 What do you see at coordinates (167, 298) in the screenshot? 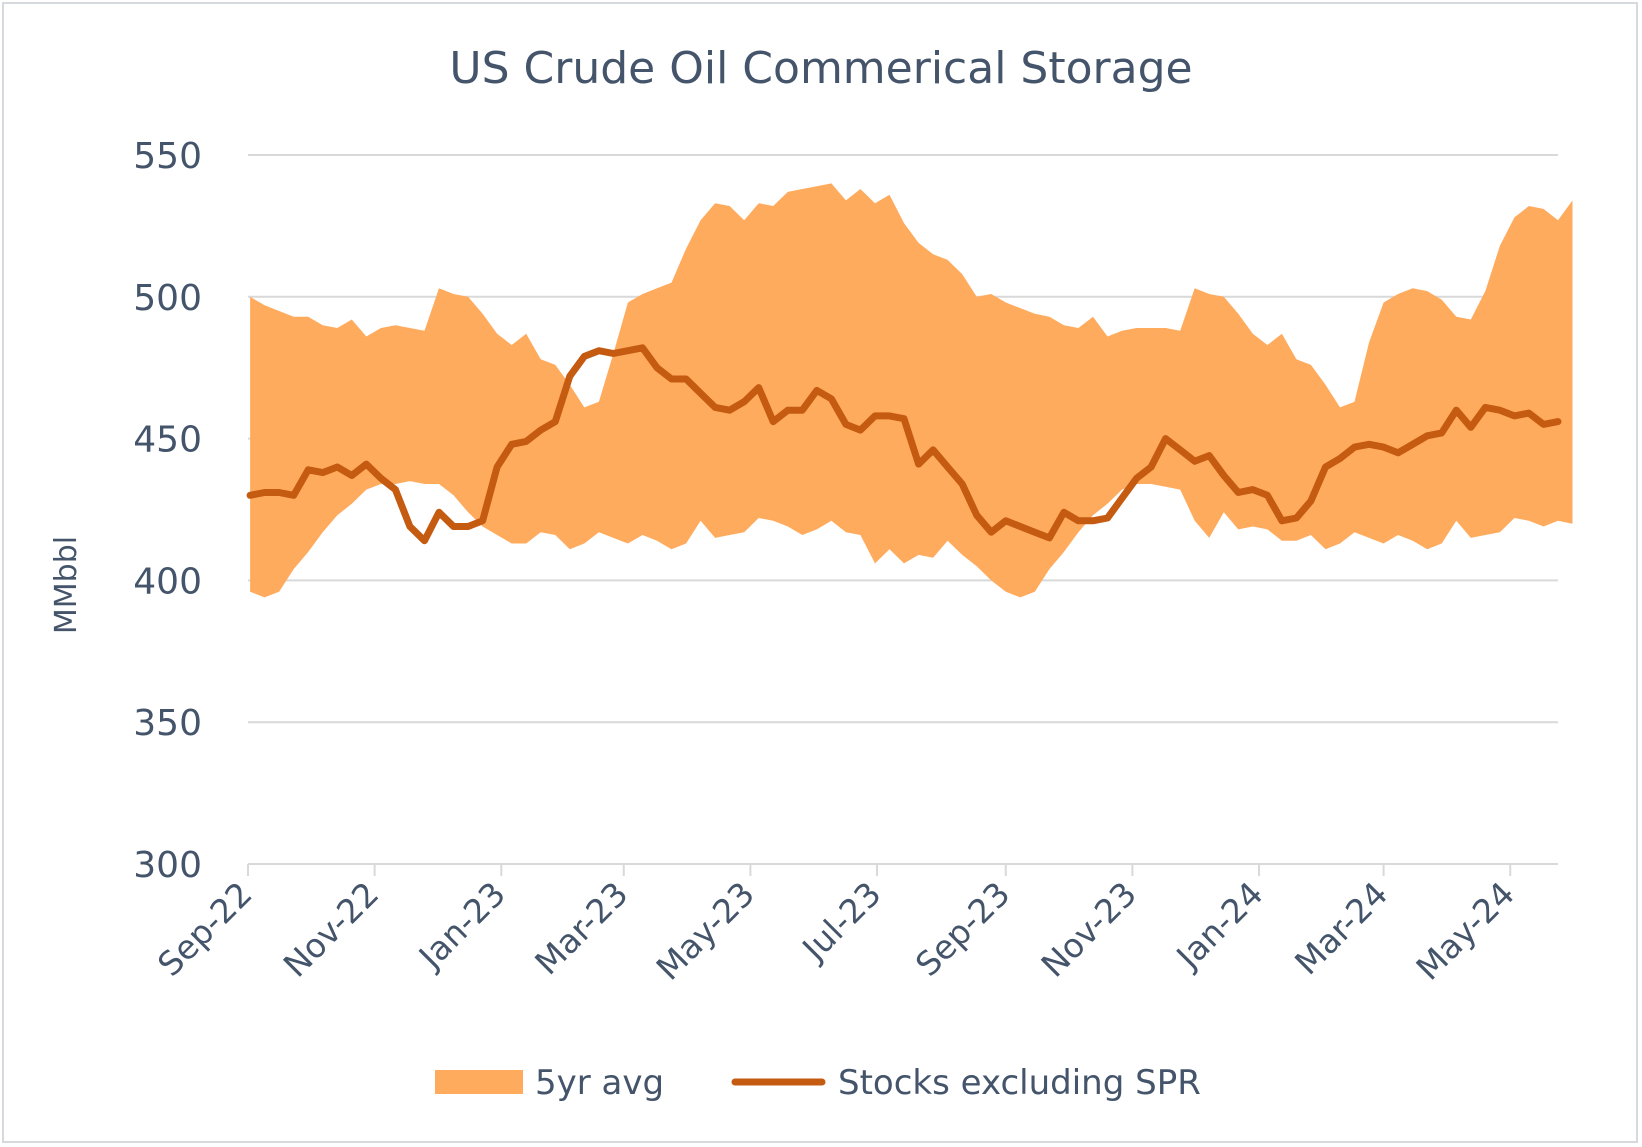
I see `y-tick-label: 500` at bounding box center [167, 298].